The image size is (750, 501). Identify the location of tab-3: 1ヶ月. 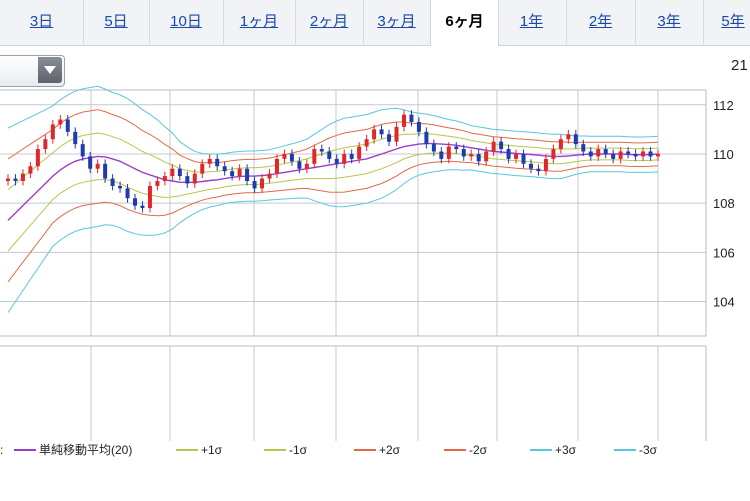
(259, 22).